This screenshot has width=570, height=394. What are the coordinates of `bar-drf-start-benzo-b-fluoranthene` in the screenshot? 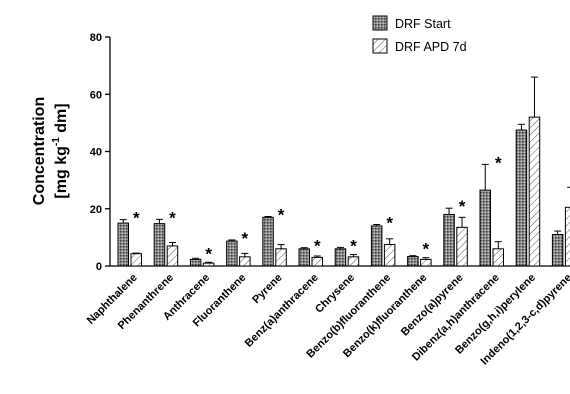 It's located at (376, 246).